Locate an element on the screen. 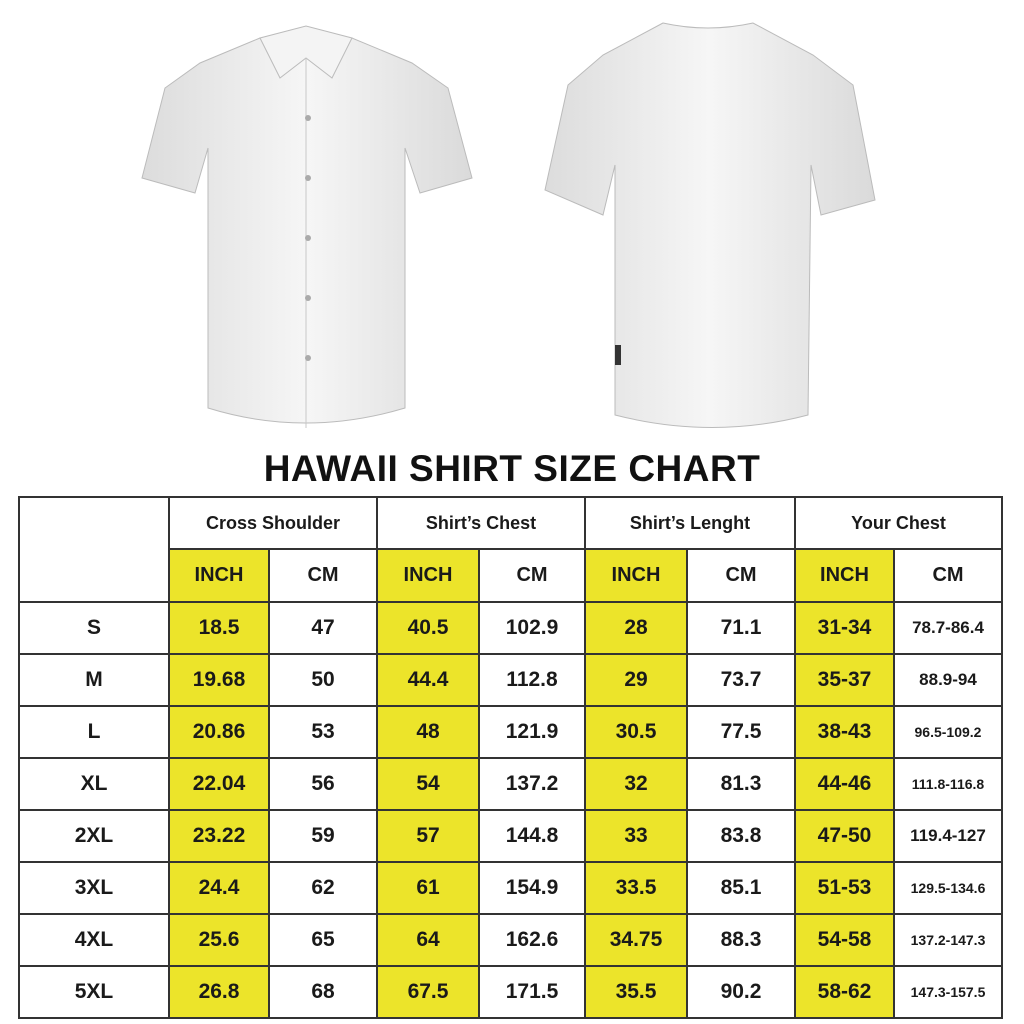 Image resolution: width=1024 pixels, height=1024 pixels. cm-value: 83.8 is located at coordinates (741, 836).